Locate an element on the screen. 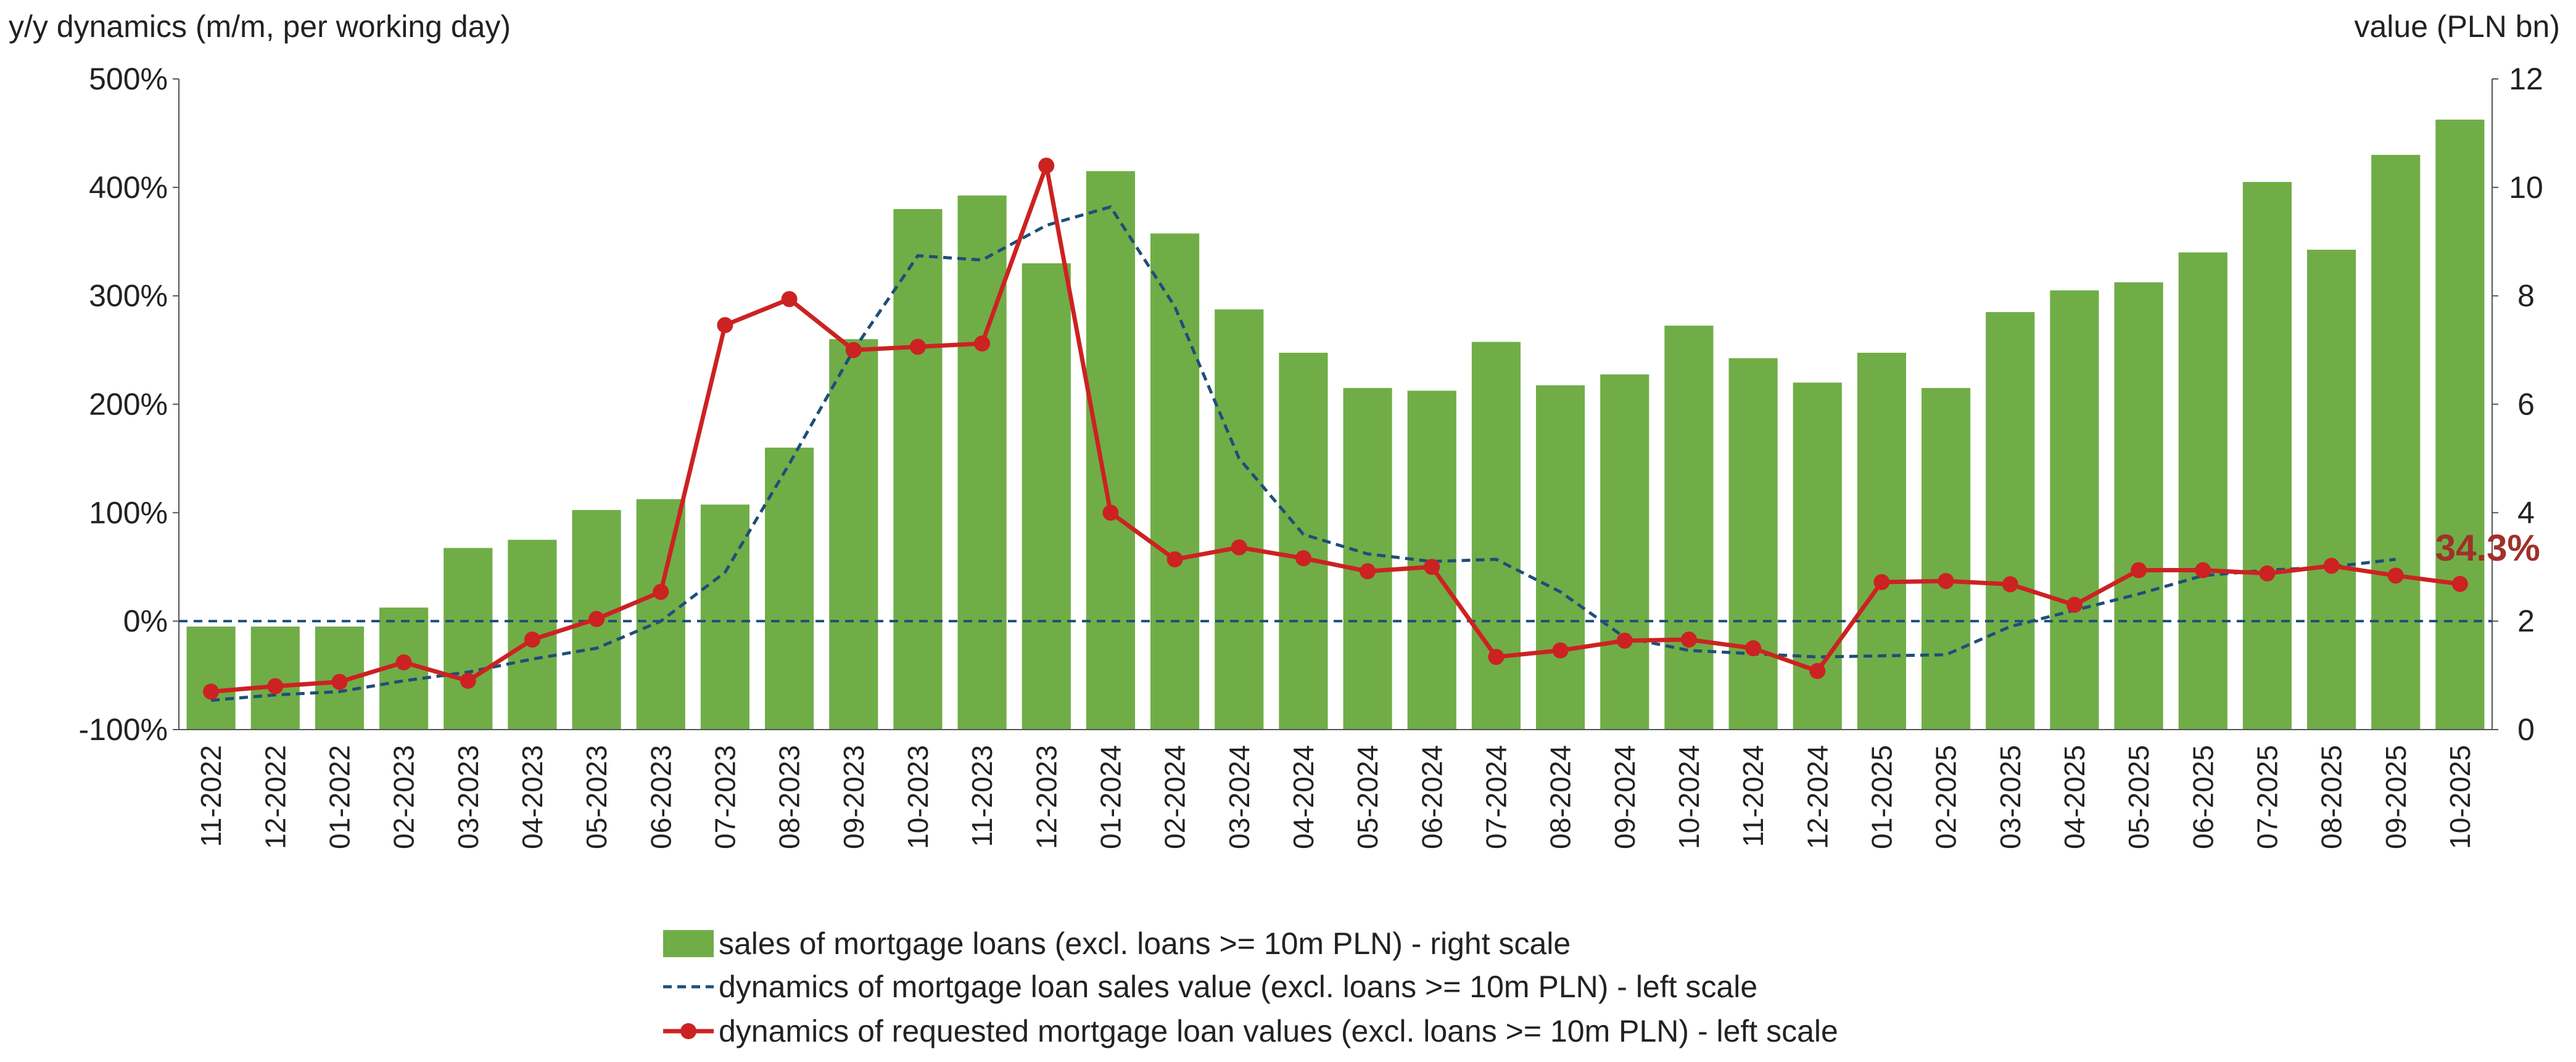 The height and width of the screenshot is (1062, 2576). left-axis-ticks: -100% 0% 100% 200% 300% 400% 500% is located at coordinates (128, 405).